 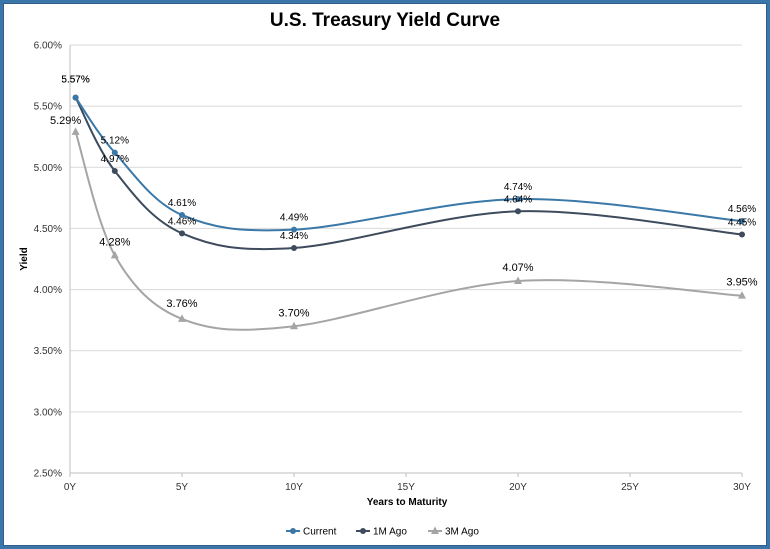 I want to click on data-label: 4.64%, so click(x=518, y=199).